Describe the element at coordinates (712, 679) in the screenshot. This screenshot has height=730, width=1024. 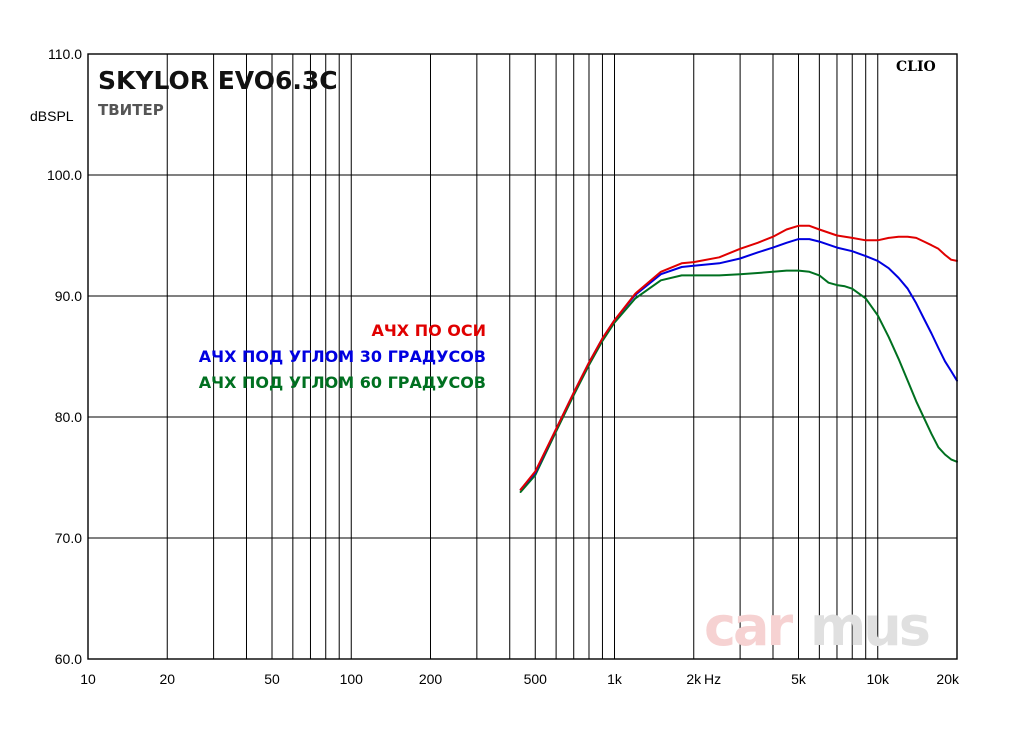
I see `x-axis-unit-label: Hz` at that location.